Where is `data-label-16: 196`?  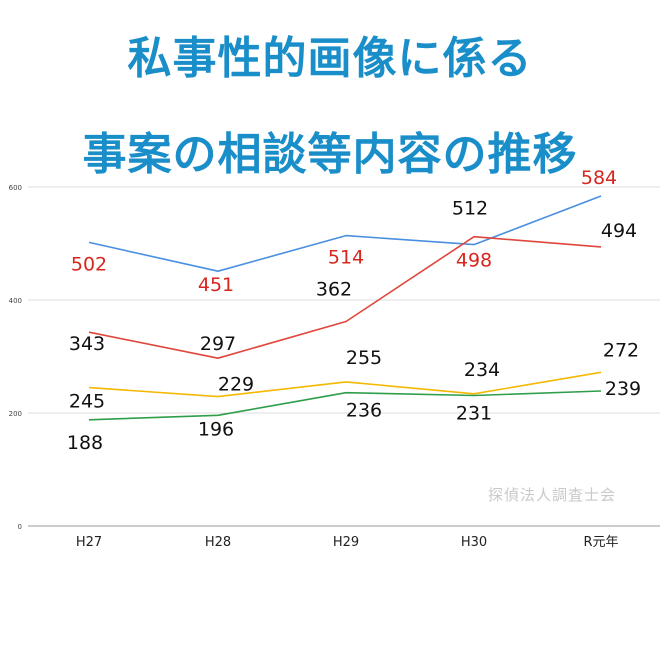
data-label-16: 196 is located at coordinates (216, 429).